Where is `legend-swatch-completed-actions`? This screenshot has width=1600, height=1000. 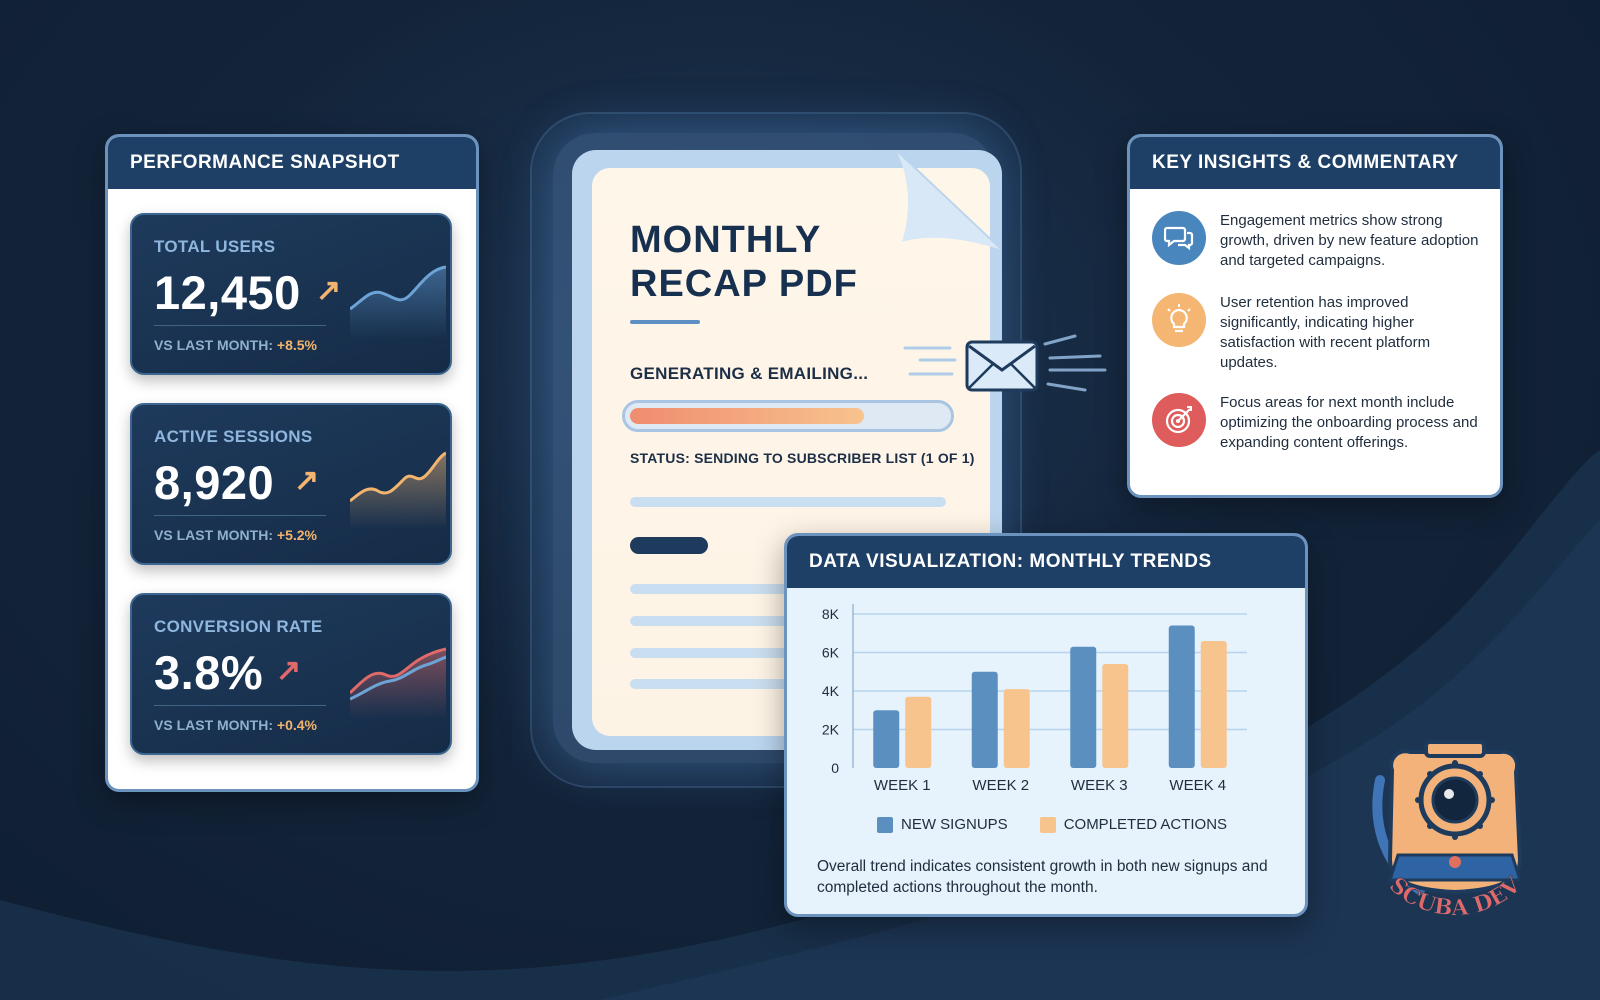
legend-swatch-completed-actions is located at coordinates (1047, 824).